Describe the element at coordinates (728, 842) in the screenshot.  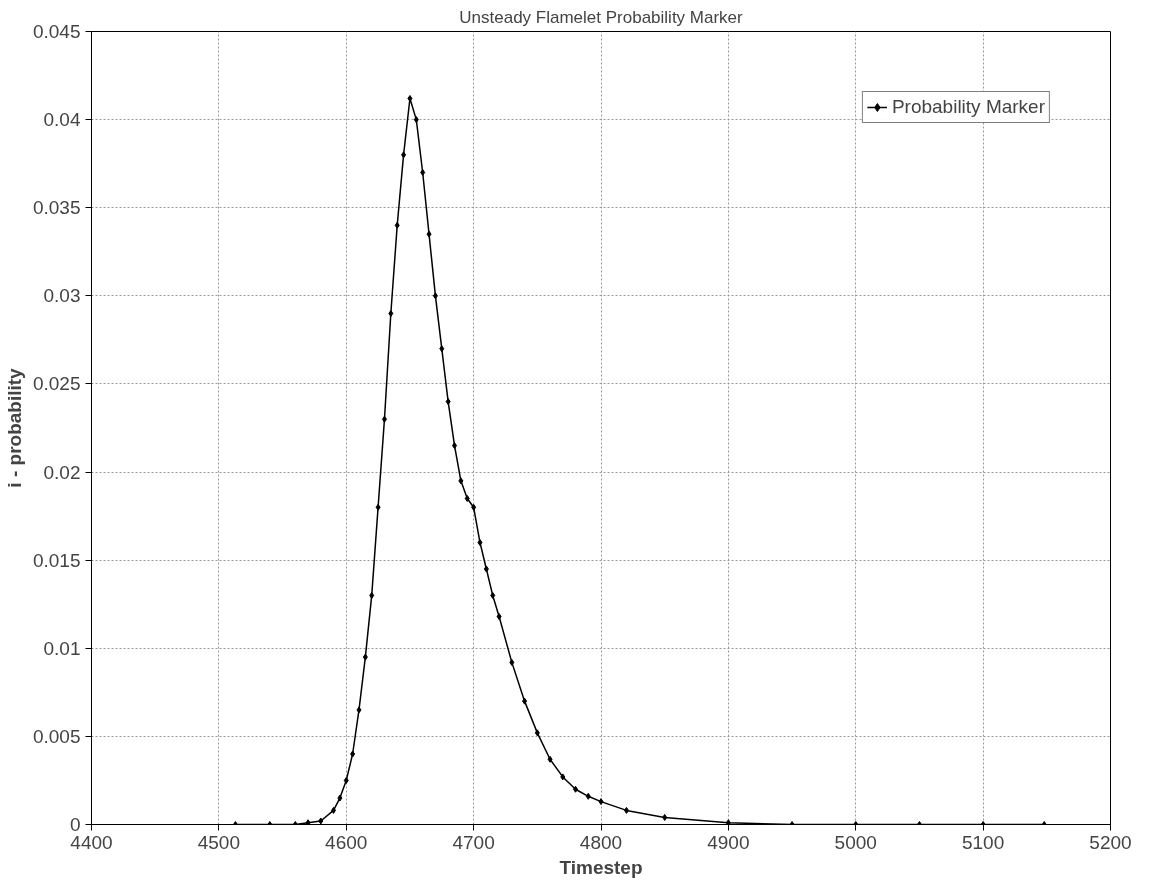
I see `x-tick-label: 4900` at that location.